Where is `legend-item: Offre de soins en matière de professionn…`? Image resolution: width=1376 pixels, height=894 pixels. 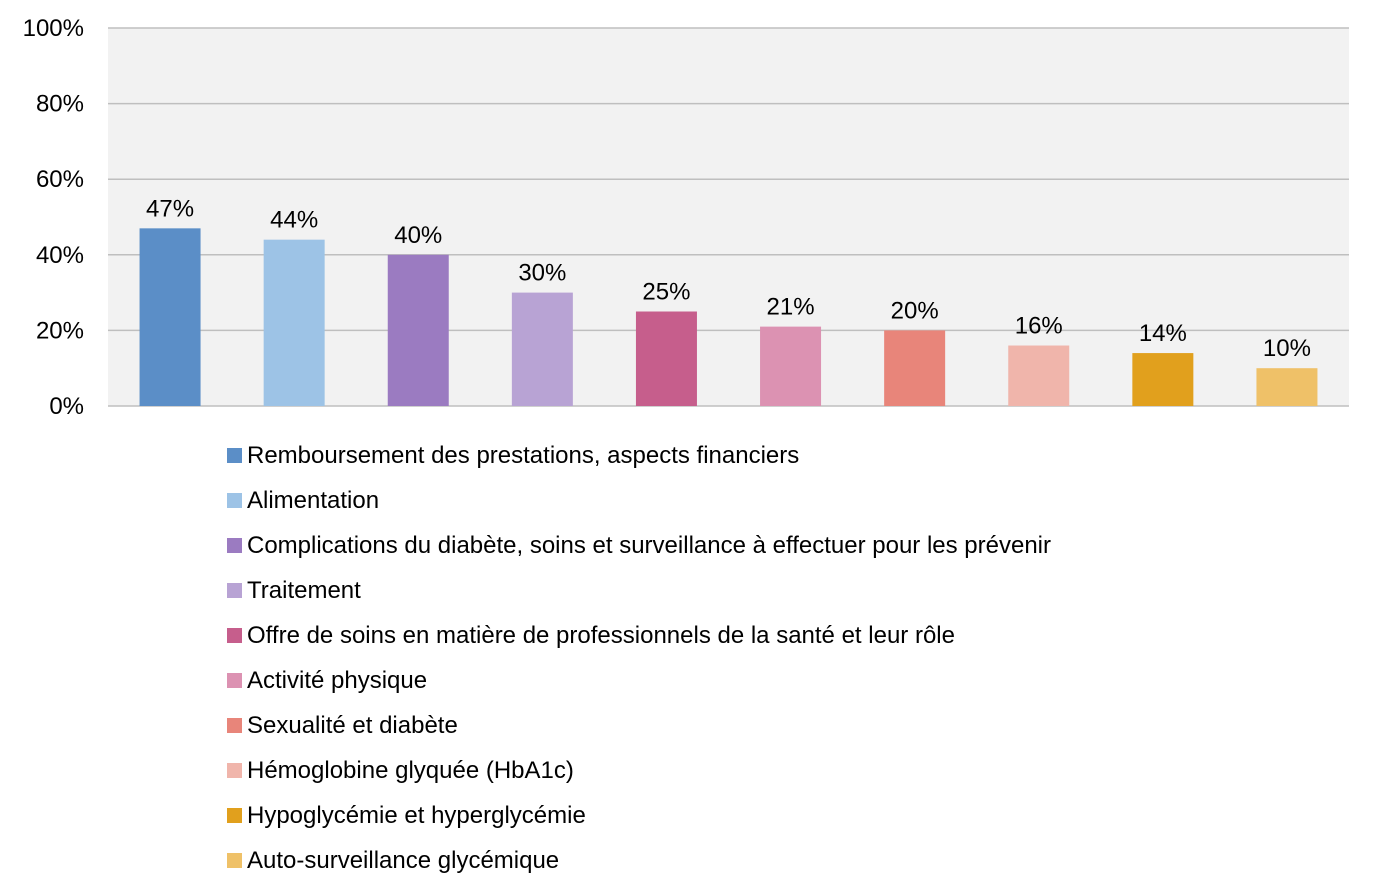
legend-item: Offre de soins en matière de professionn… is located at coordinates (639, 635).